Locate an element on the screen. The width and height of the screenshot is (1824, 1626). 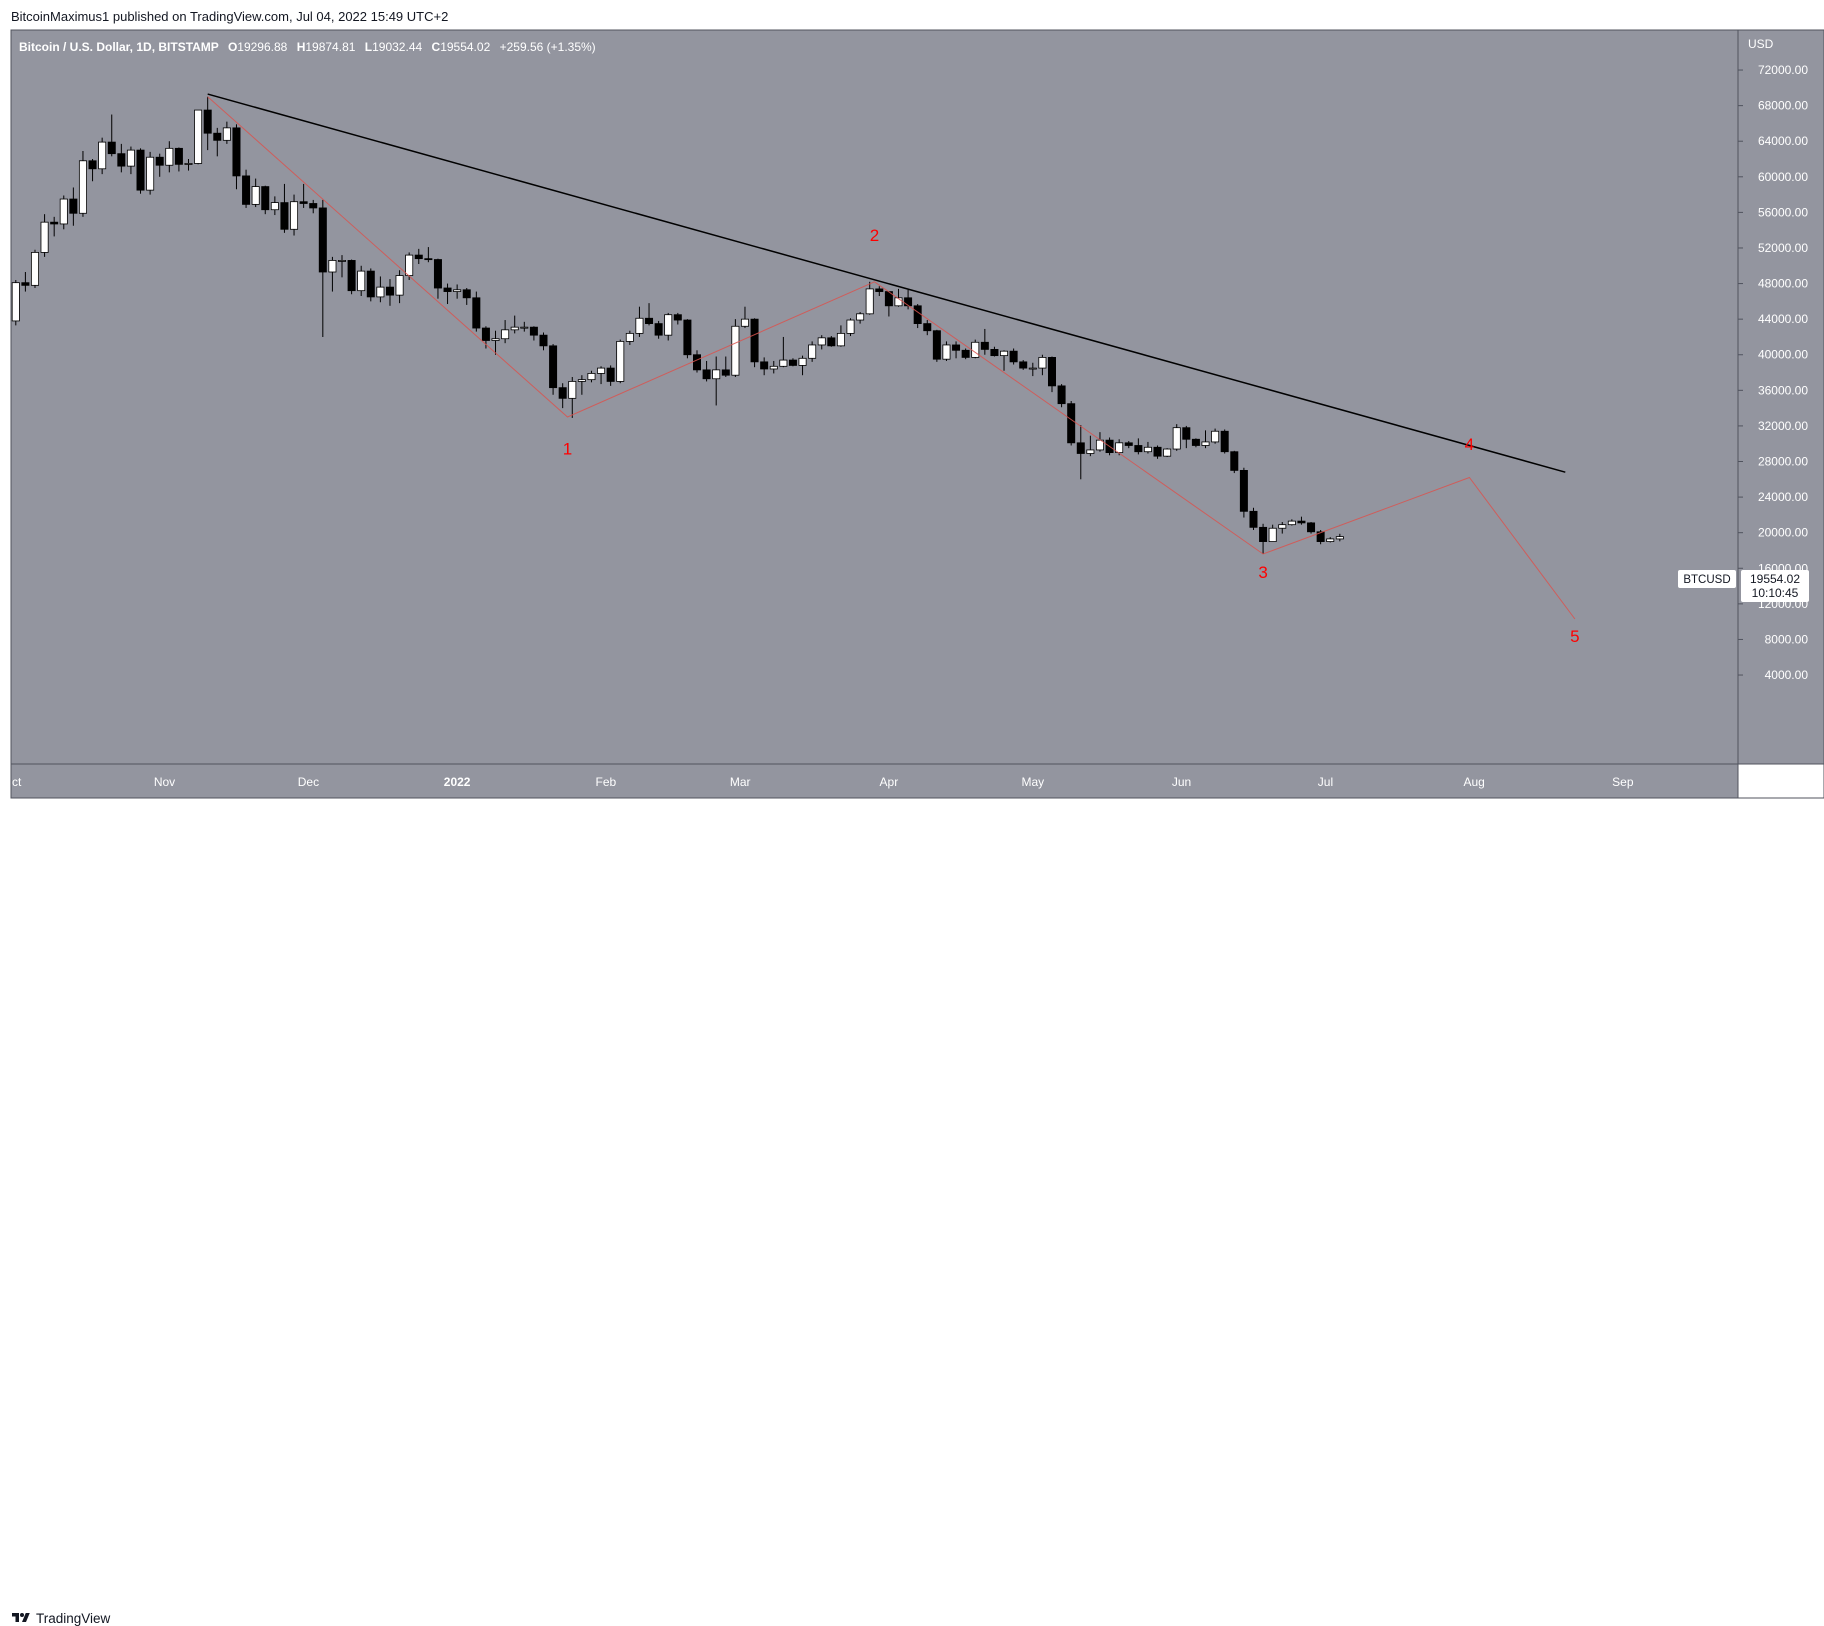
price-tick-label: 8000.00 is located at coordinates (1787, 639).